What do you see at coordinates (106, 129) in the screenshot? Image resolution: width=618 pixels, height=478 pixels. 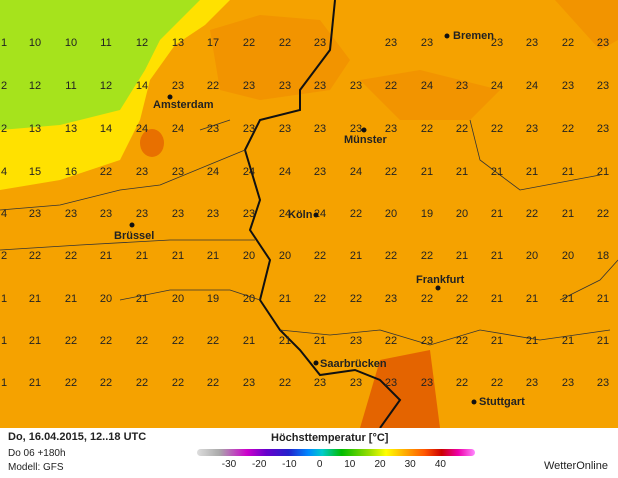 I see `temperature: 14` at bounding box center [106, 129].